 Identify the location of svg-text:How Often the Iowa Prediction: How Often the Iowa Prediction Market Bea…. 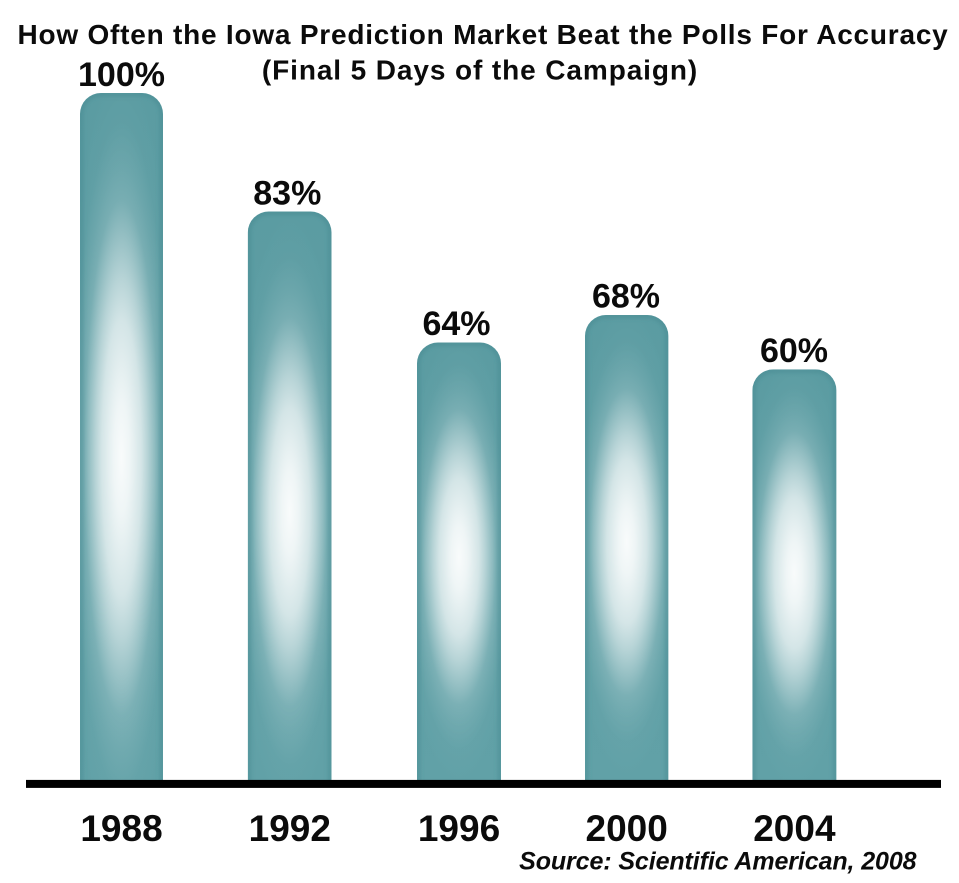
(482, 34).